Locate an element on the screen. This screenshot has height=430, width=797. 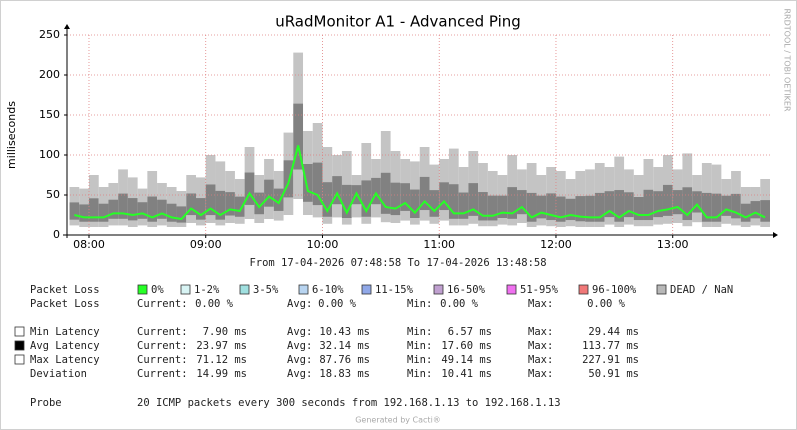
x-tick-label: 12:00 is located at coordinates (556, 244).